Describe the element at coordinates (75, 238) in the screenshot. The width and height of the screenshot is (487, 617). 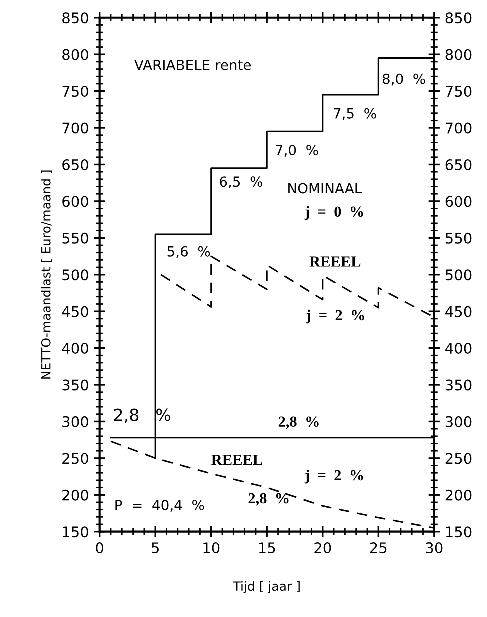
I see `y-tick-label: 550` at that location.